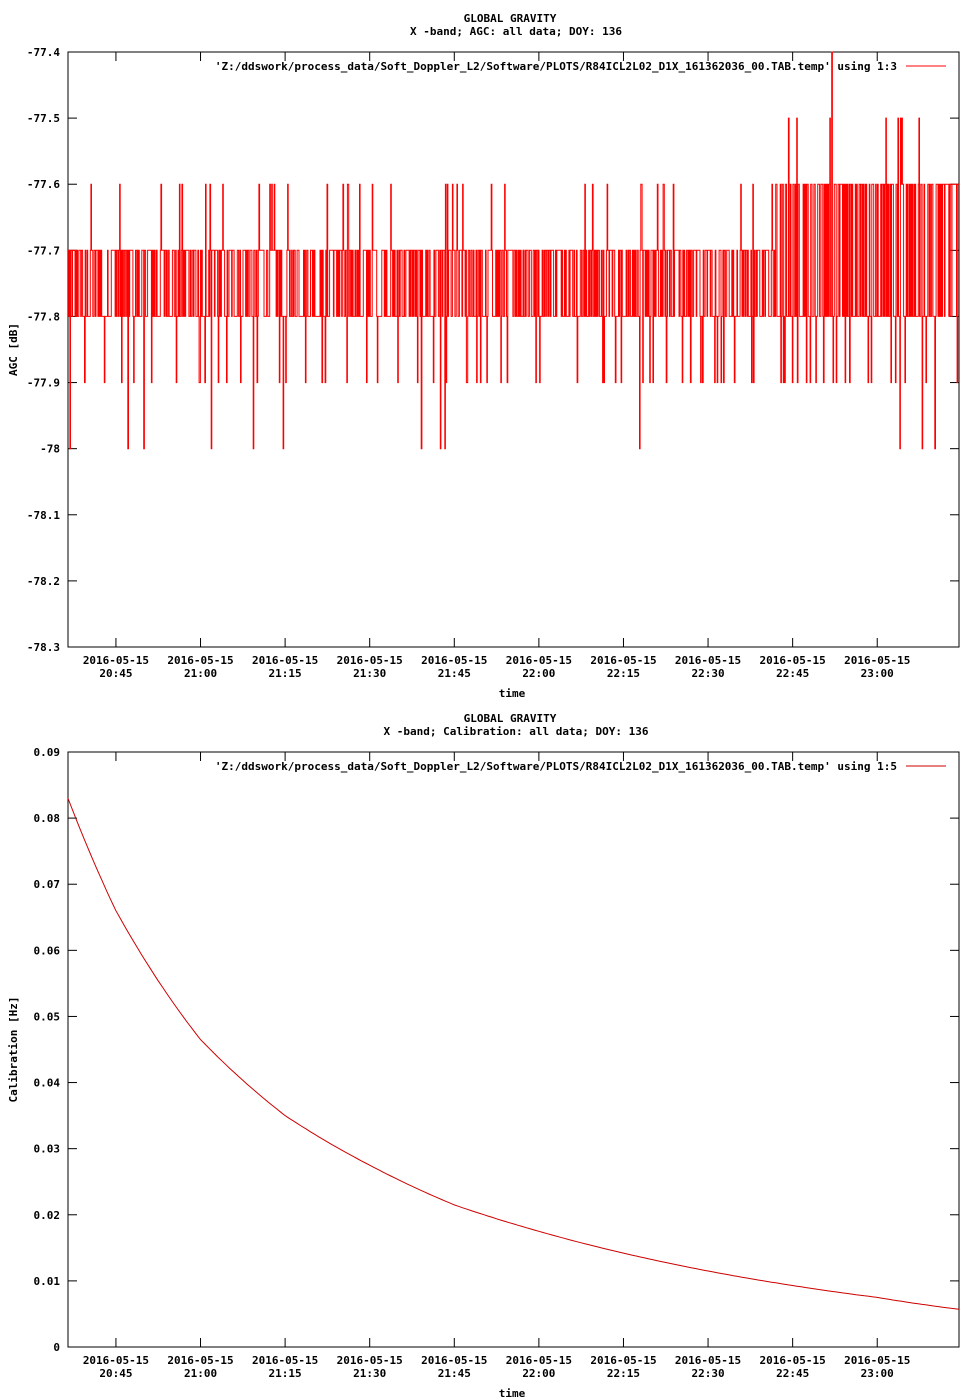 Image resolution: width=980 pixels, height=1400 pixels. I want to click on y-tick-label: 0.09, so click(47, 752).